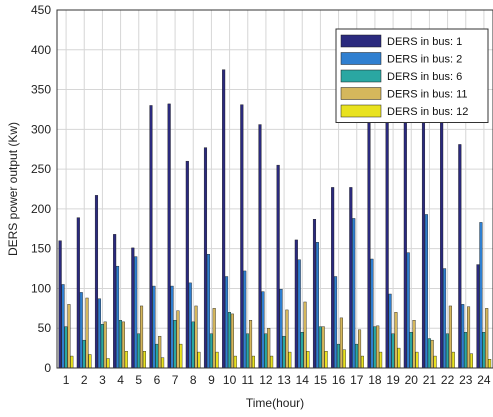 This screenshot has height=417, width=493. I want to click on x-tick-label: 15, so click(321, 380).